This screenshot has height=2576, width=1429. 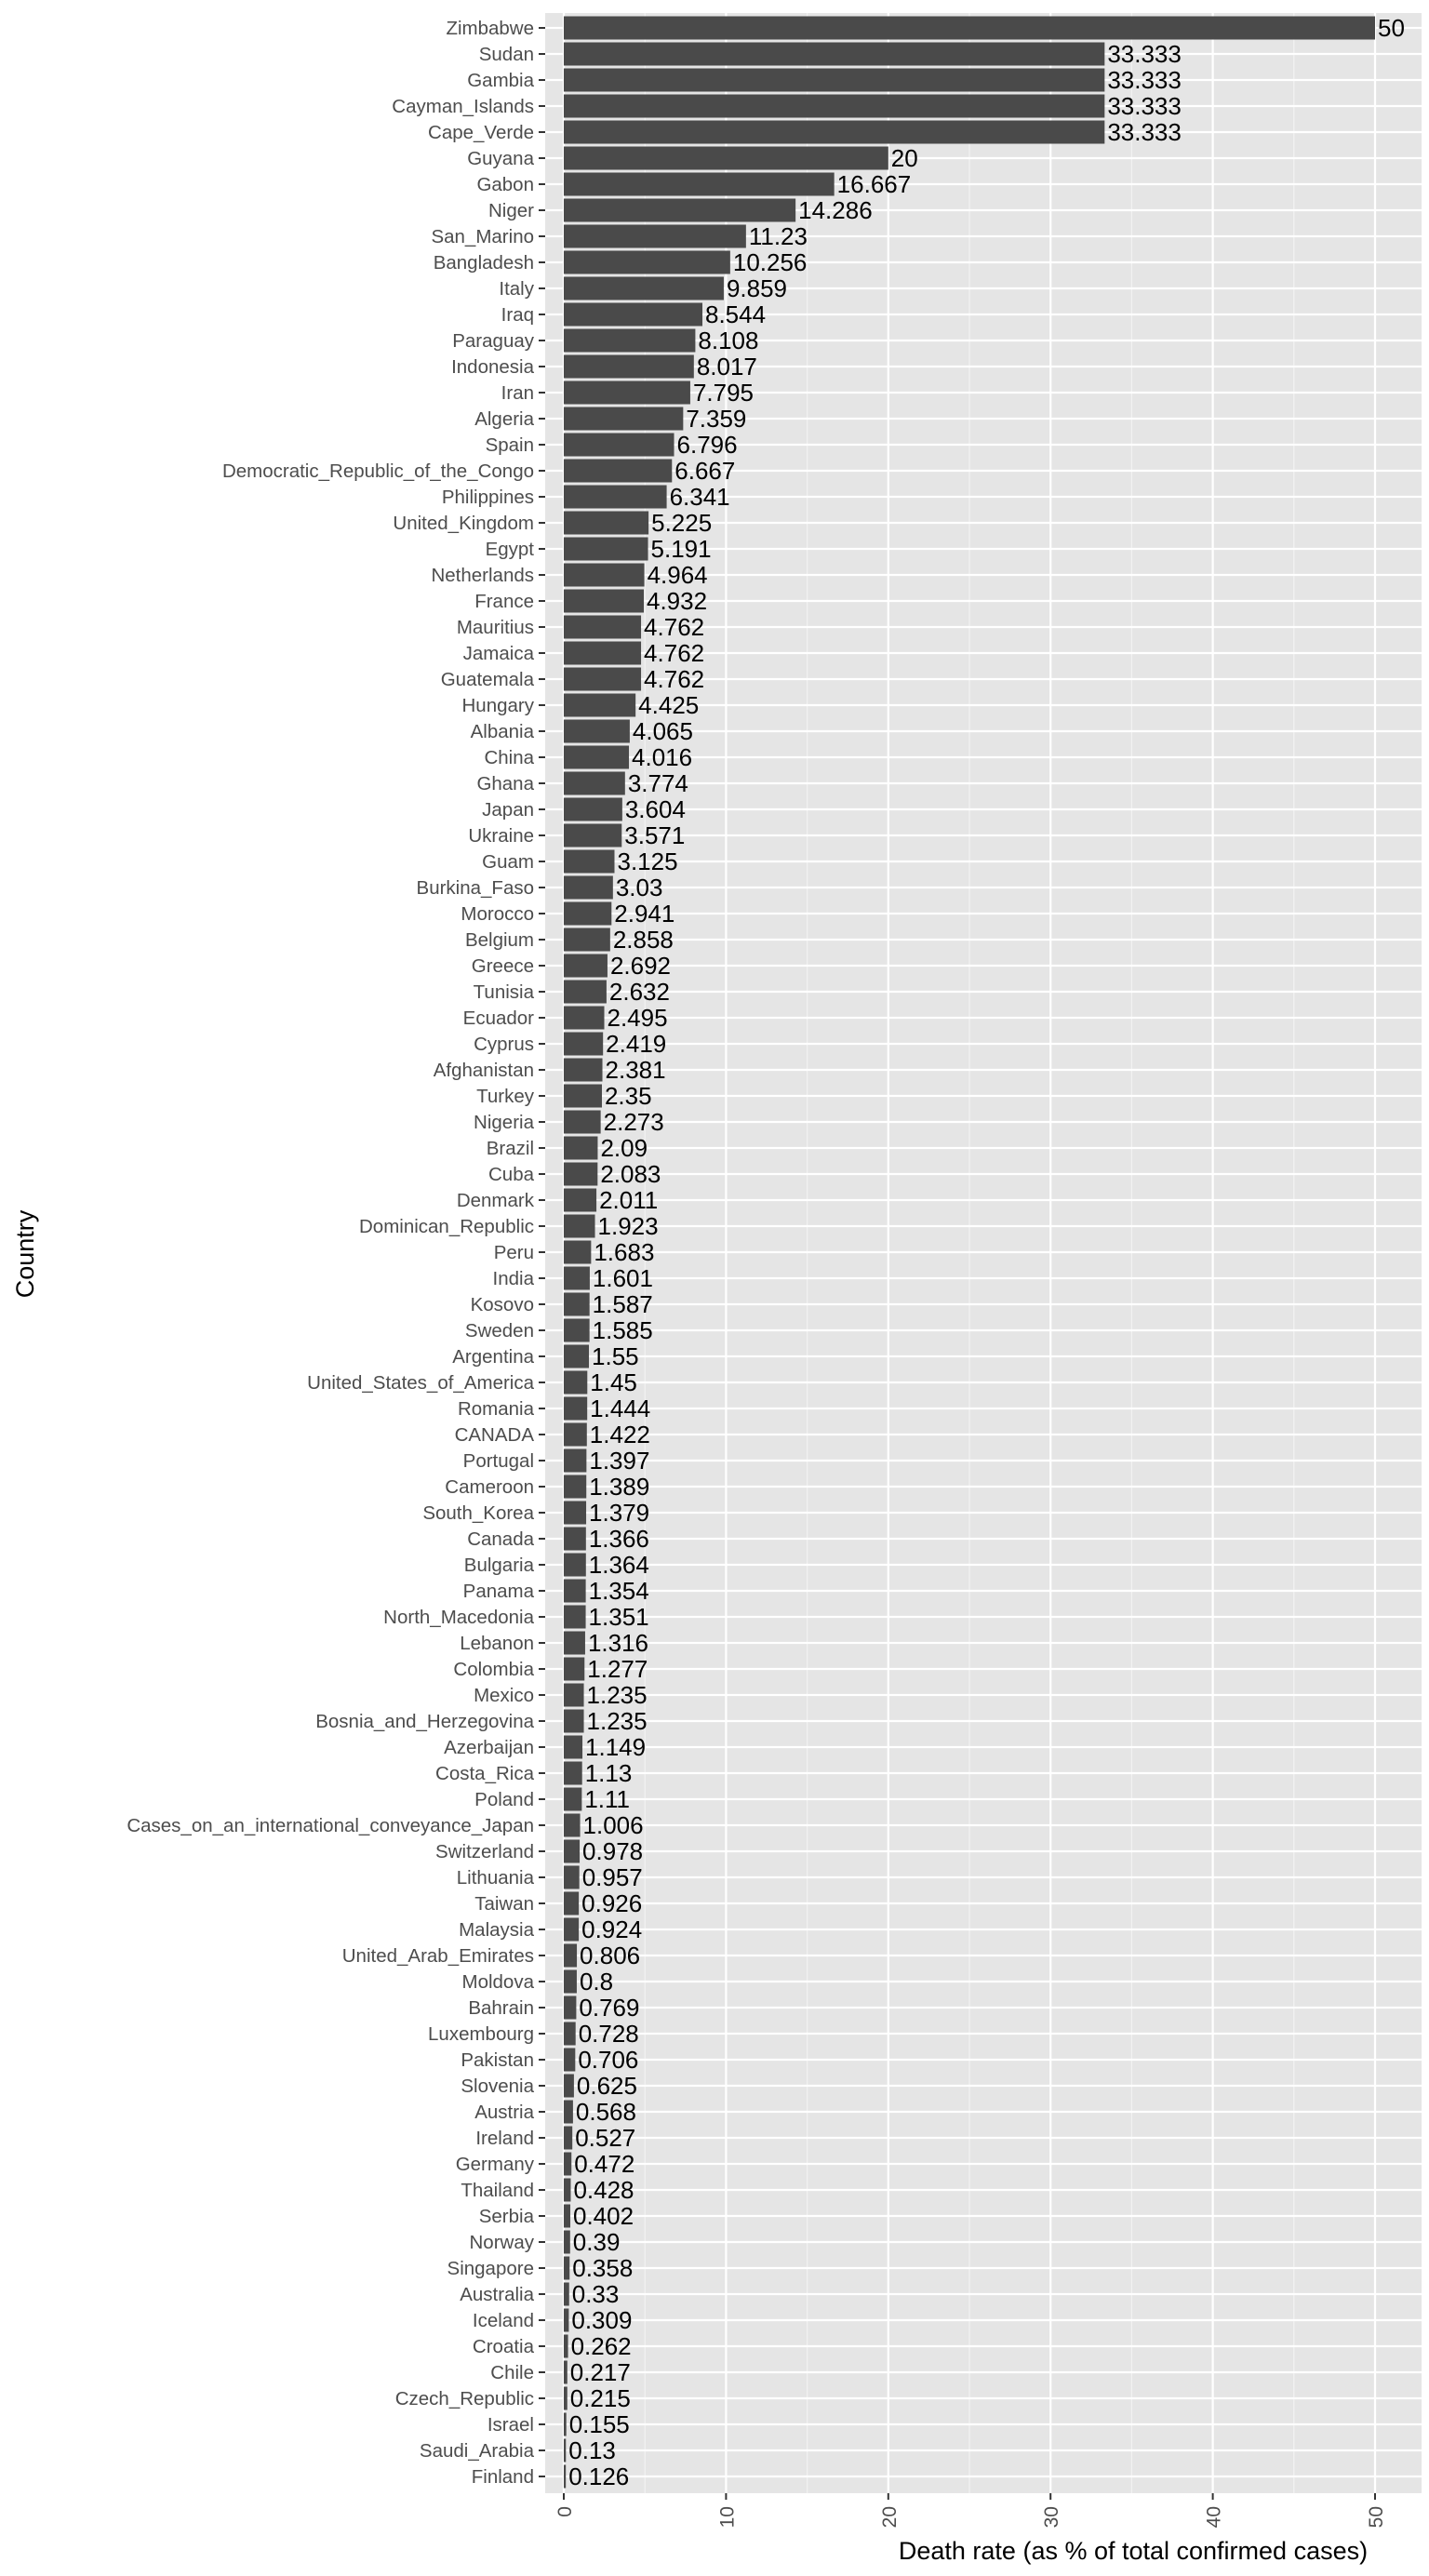 What do you see at coordinates (634, 1122) in the screenshot?
I see `bar-value-label: 2.273` at bounding box center [634, 1122].